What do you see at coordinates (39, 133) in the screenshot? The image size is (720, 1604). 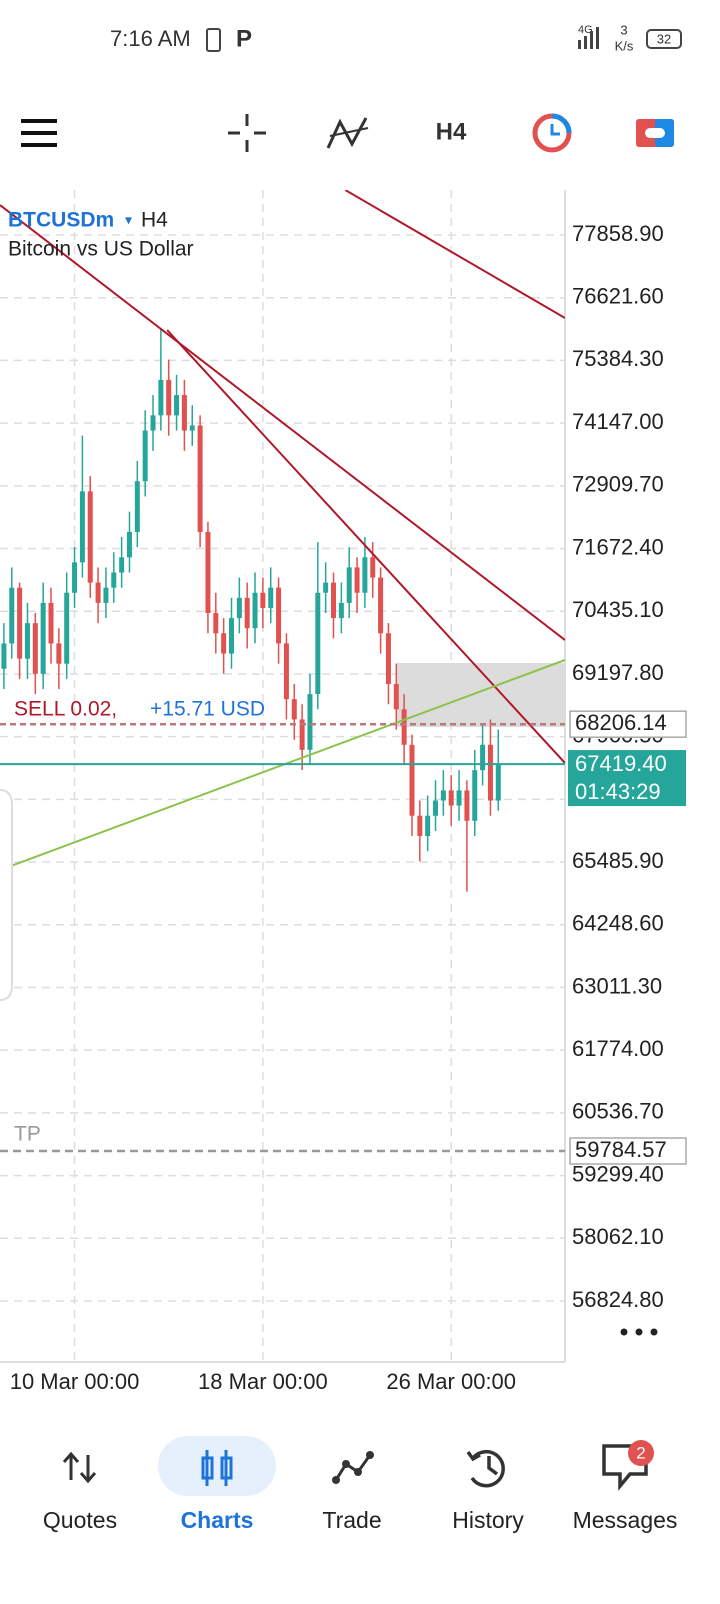 I see `menu-button` at bounding box center [39, 133].